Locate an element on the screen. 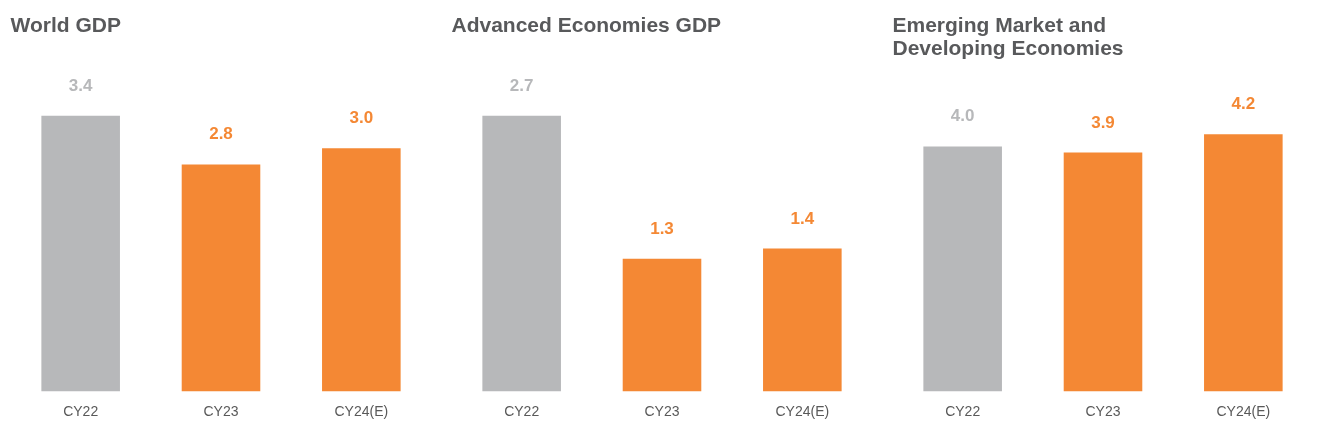  data-label: 3.9 is located at coordinates (1103, 122).